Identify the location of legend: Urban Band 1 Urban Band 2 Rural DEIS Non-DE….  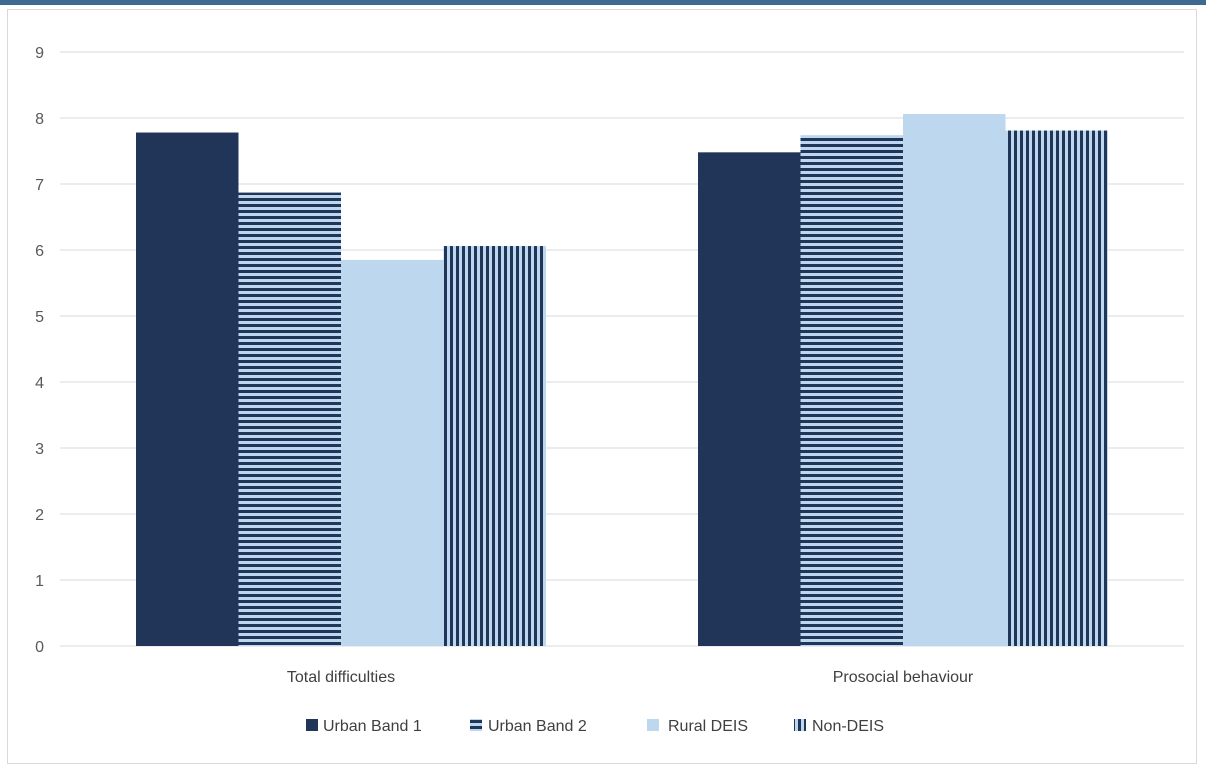
(595, 726).